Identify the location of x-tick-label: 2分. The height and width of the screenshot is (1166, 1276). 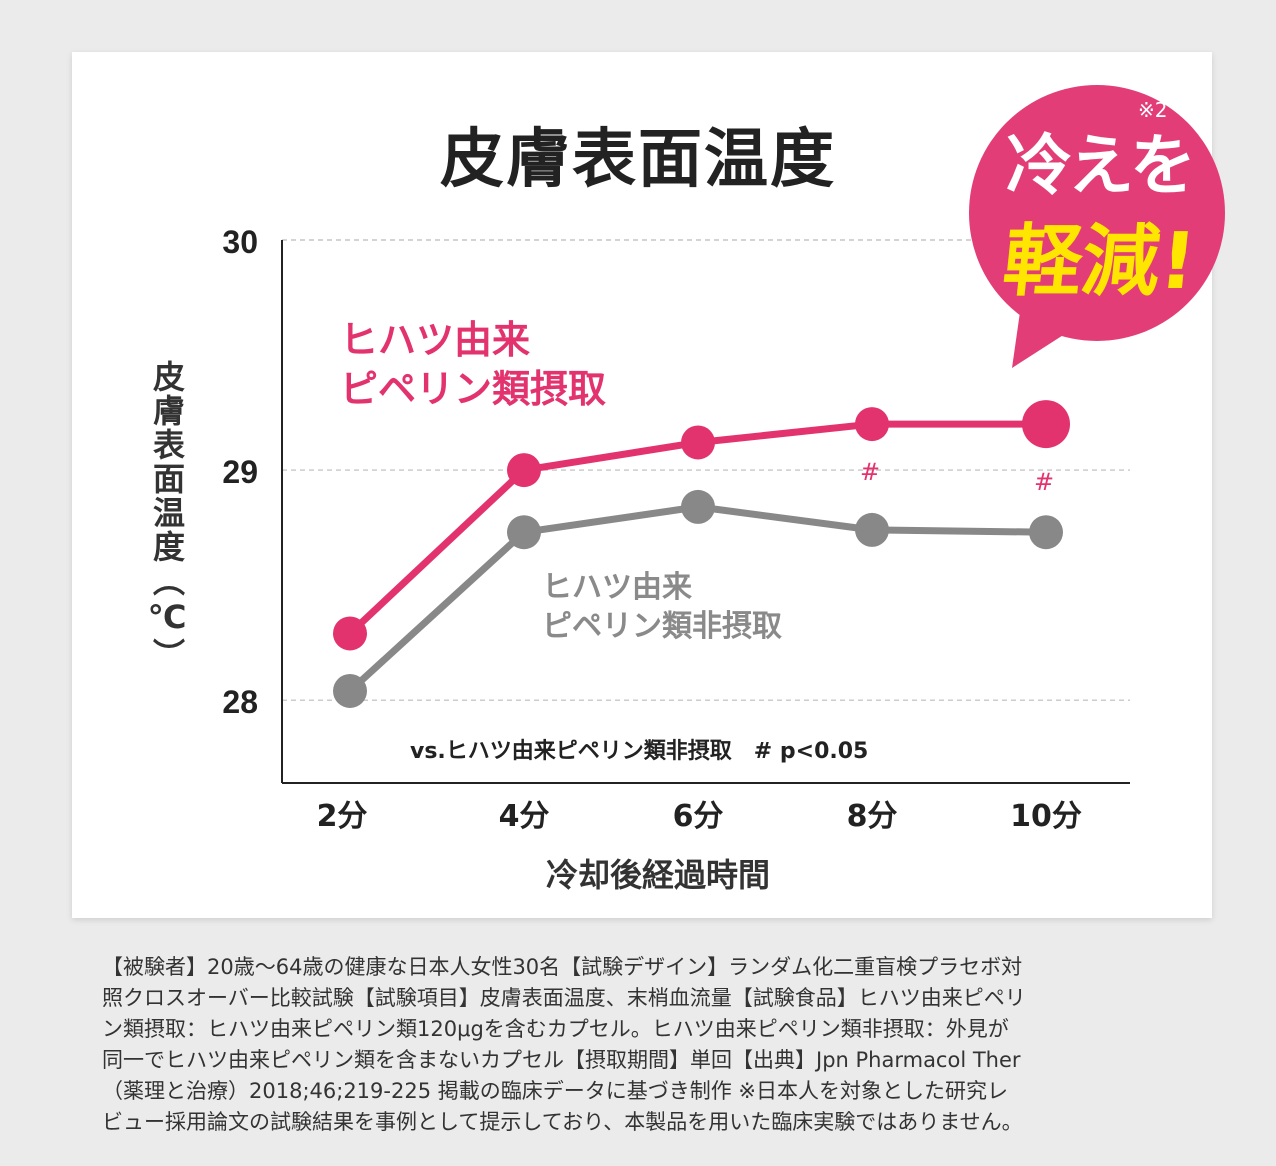
(342, 816).